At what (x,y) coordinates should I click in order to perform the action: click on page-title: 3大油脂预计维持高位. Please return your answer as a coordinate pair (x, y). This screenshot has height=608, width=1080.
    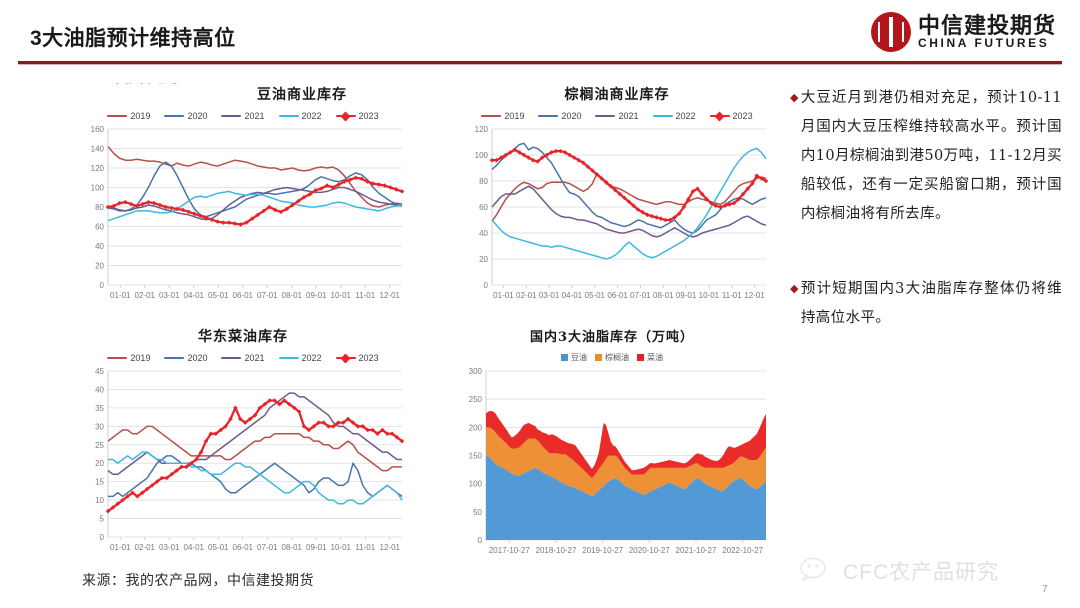
    Looking at the image, I should click on (133, 38).